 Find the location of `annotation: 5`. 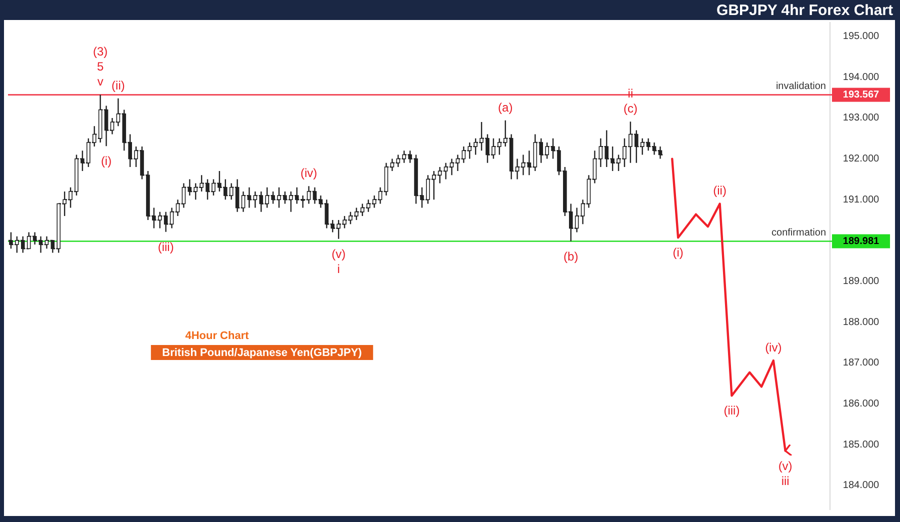

annotation: 5 is located at coordinates (100, 67).